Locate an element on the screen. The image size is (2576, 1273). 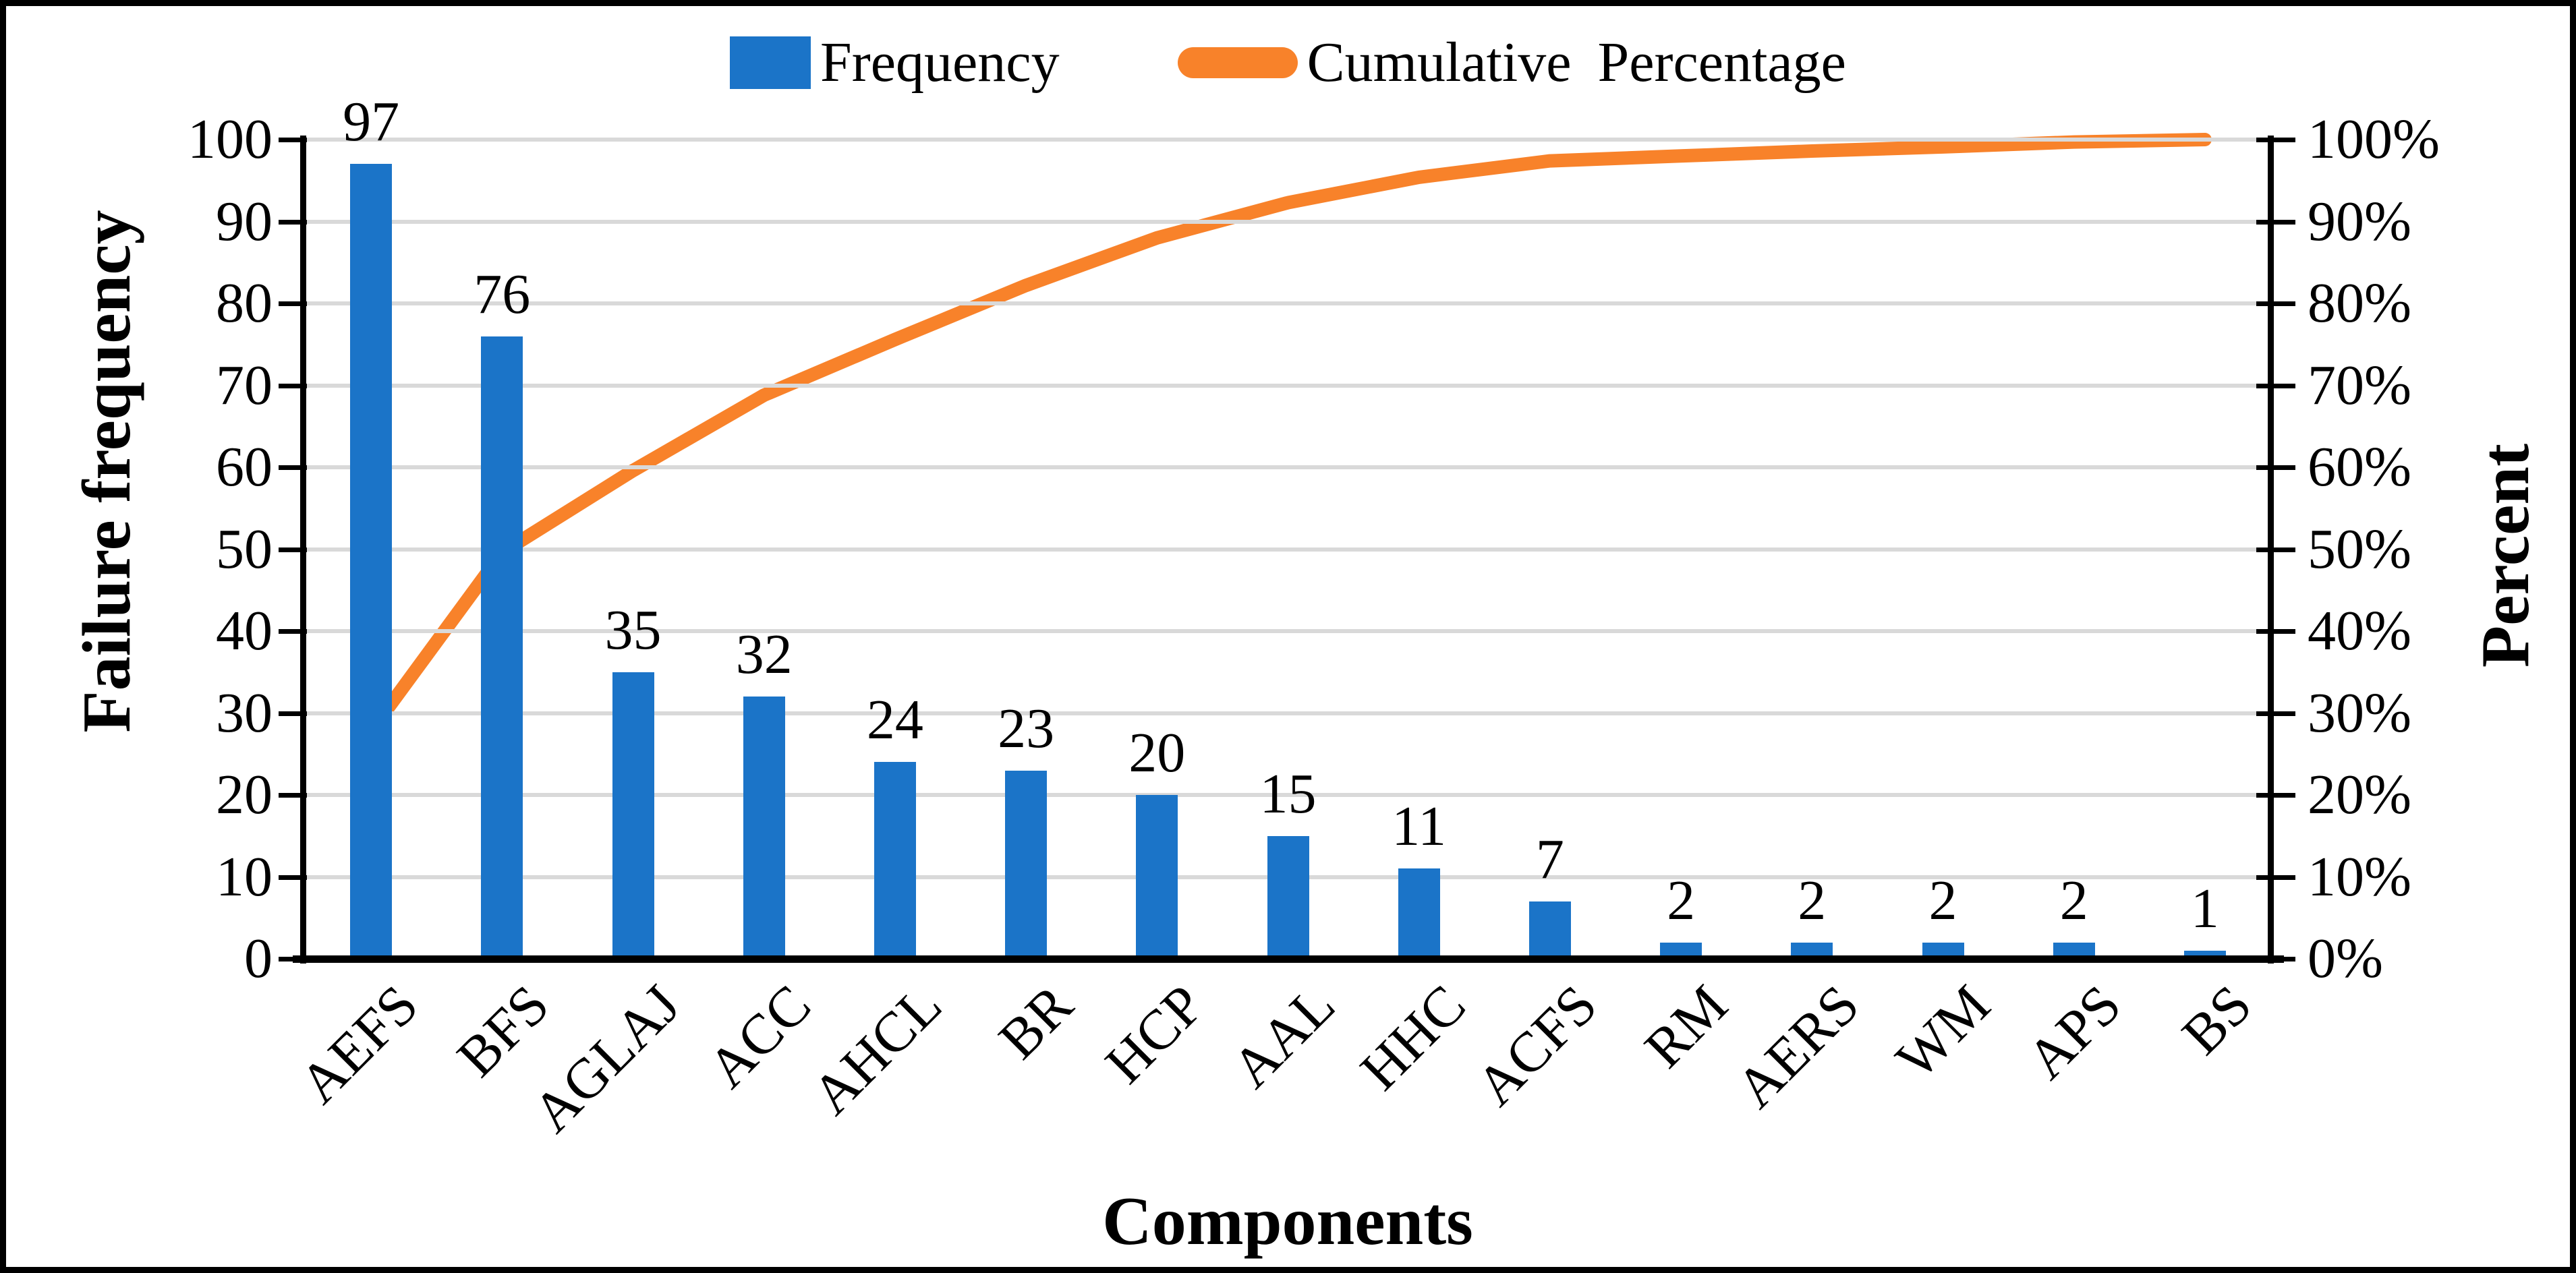
left-axis-tick-label: 90 is located at coordinates (244, 221).